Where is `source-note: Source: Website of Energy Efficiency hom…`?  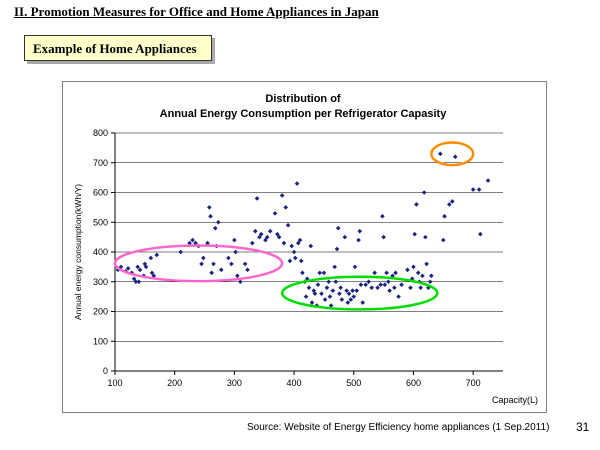
source-note: Source: Website of Energy Efficiency hom… is located at coordinates (398, 427).